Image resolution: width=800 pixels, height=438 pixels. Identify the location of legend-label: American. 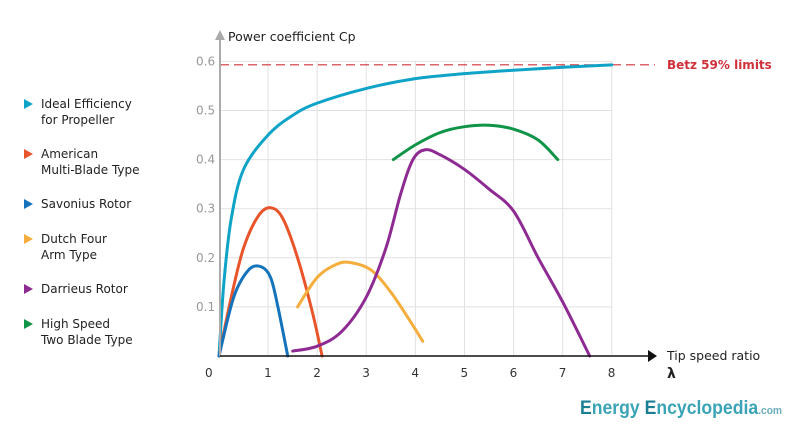
(69, 154).